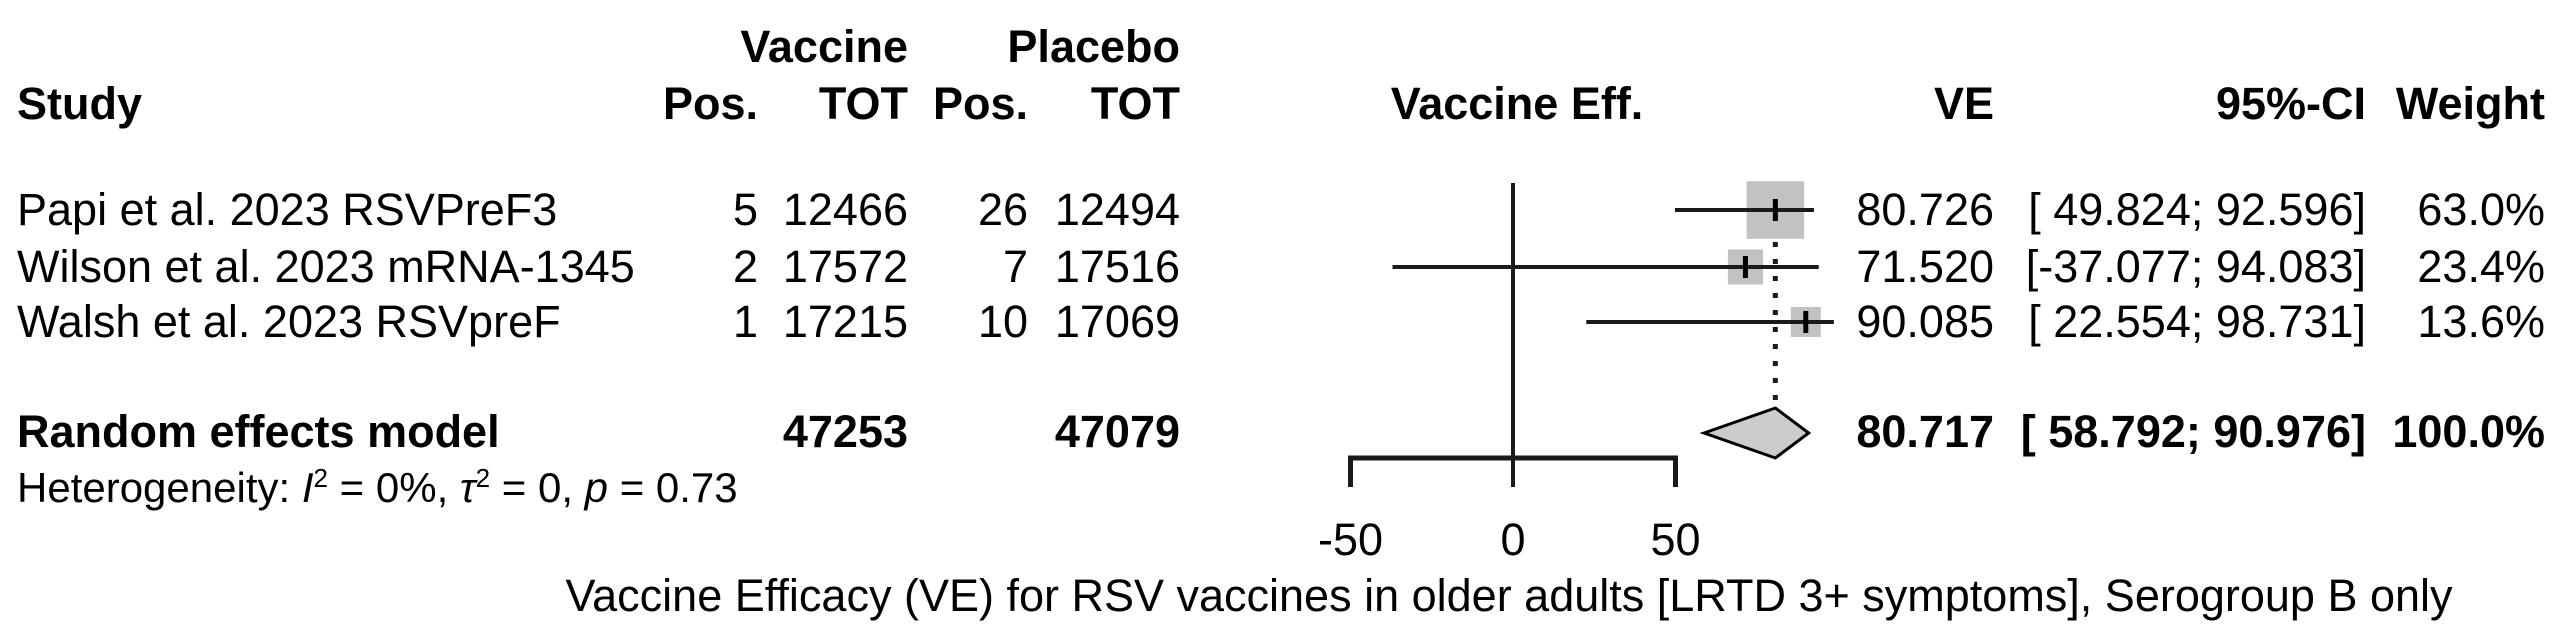 This screenshot has width=2557, height=644. I want to click on ci-value: [ 22.554; 98.731], so click(2197, 321).